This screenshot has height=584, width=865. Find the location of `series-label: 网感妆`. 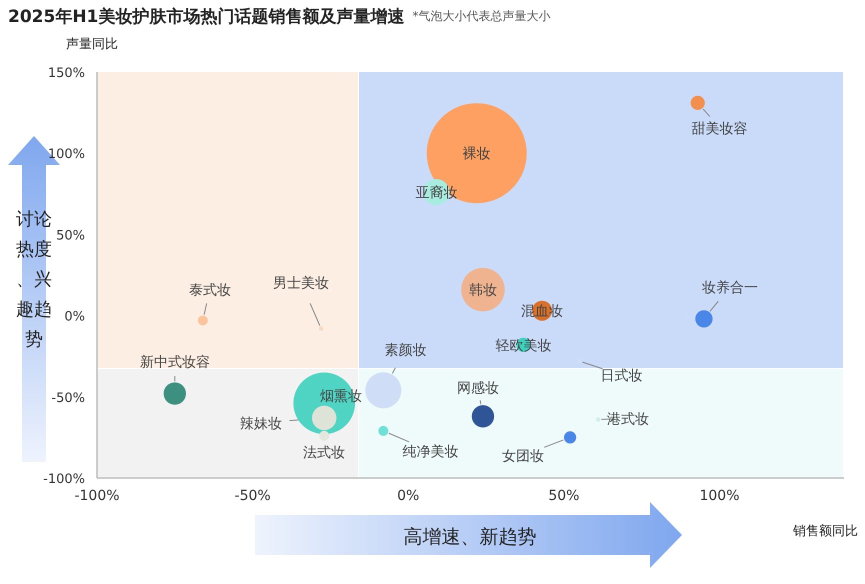

series-label: 网感妆 is located at coordinates (477, 388).